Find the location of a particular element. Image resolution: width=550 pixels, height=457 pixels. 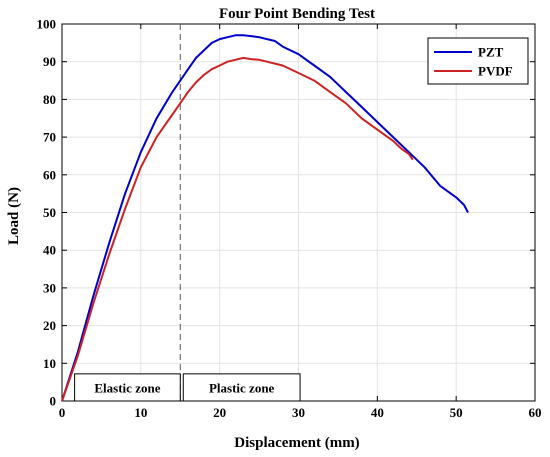

elastic-zone-frame is located at coordinates (127, 387).